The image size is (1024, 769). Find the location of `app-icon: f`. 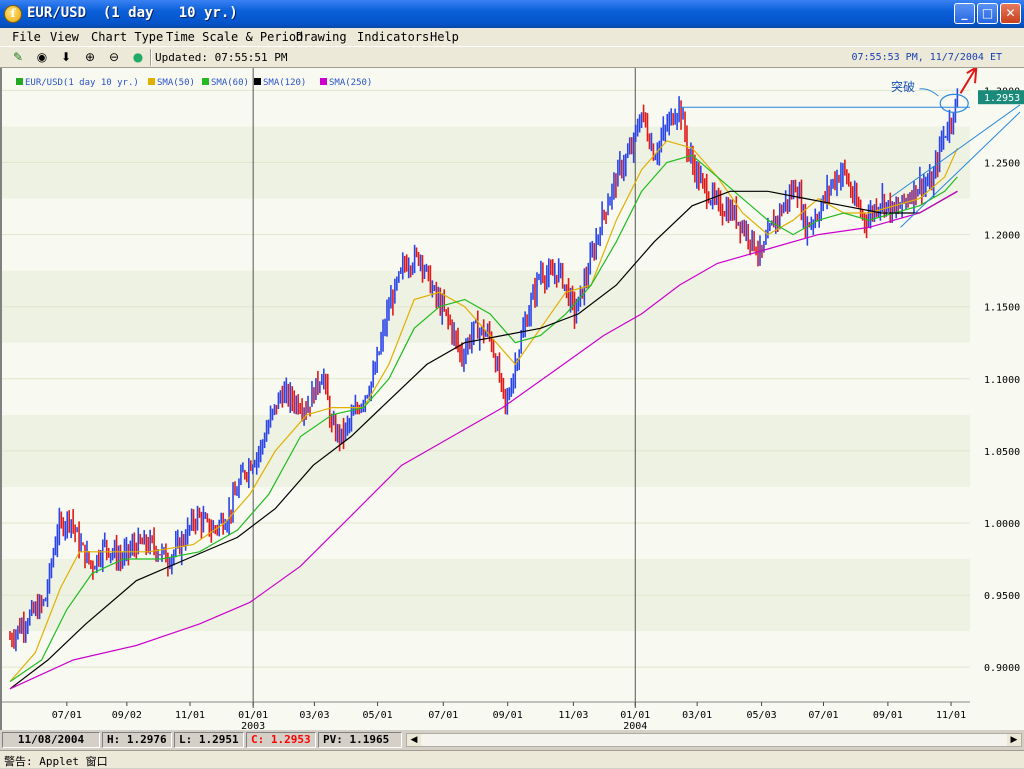

app-icon: f is located at coordinates (13, 14).